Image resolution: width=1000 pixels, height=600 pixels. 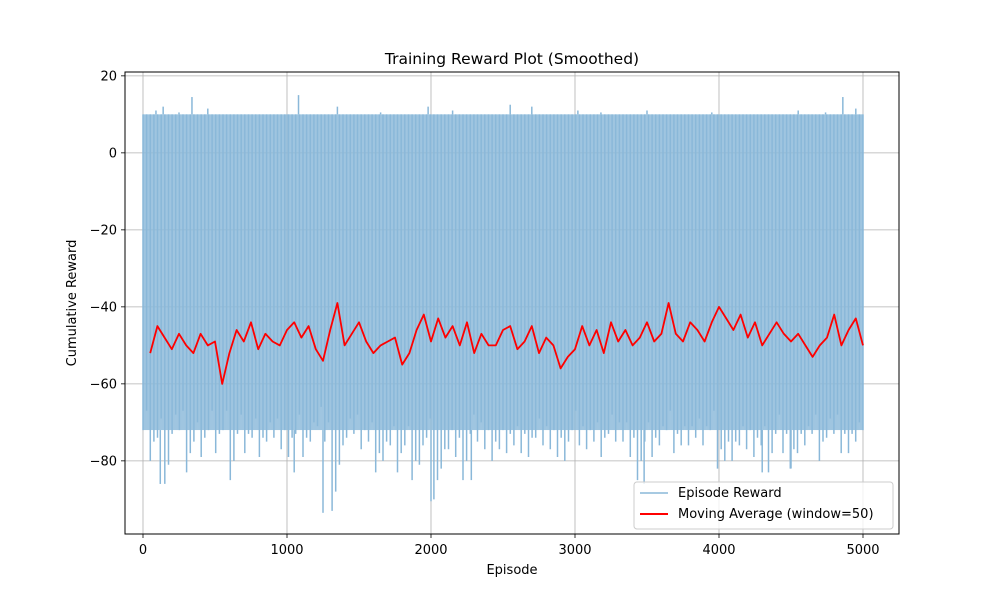 What do you see at coordinates (574, 550) in the screenshot?
I see `x-tick-label: 3000` at bounding box center [574, 550].